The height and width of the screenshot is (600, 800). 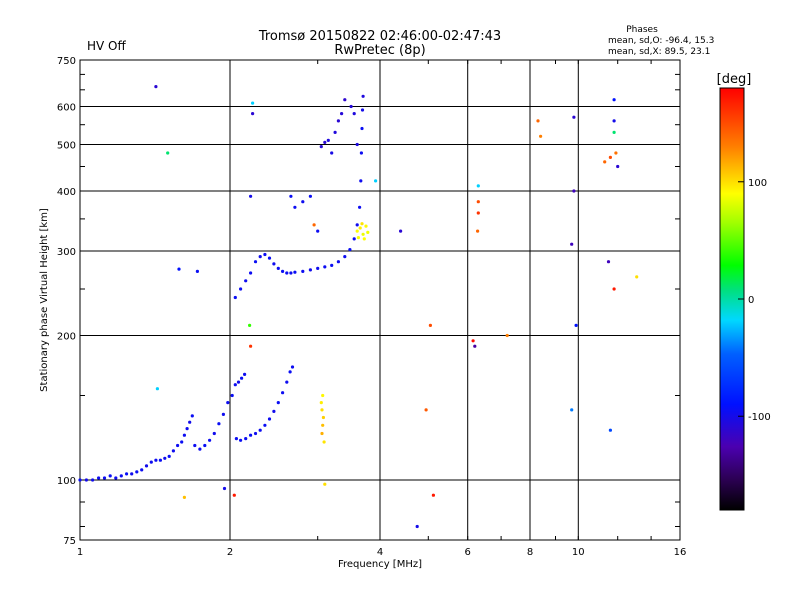 What do you see at coordinates (380, 552) in the screenshot?
I see `x-tick-label: 4` at bounding box center [380, 552].